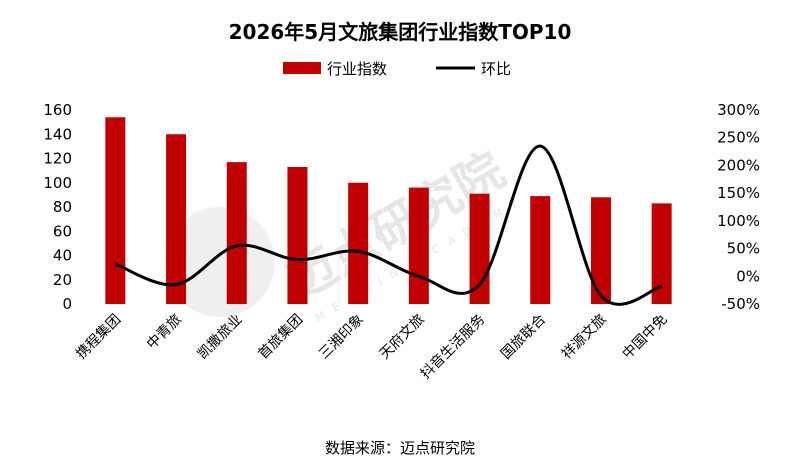 This screenshot has width=800, height=469. Describe the element at coordinates (164, 332) in the screenshot. I see `category-label: 中青旅` at that location.